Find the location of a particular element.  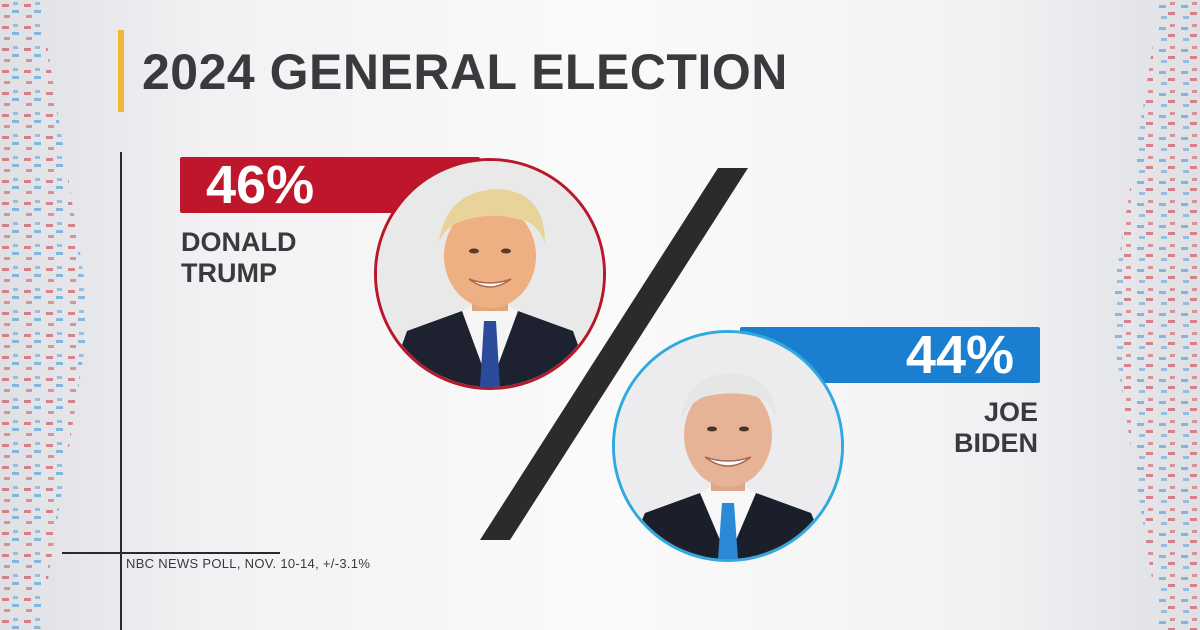

left-number-pattern-decoration is located at coordinates (45, 315).